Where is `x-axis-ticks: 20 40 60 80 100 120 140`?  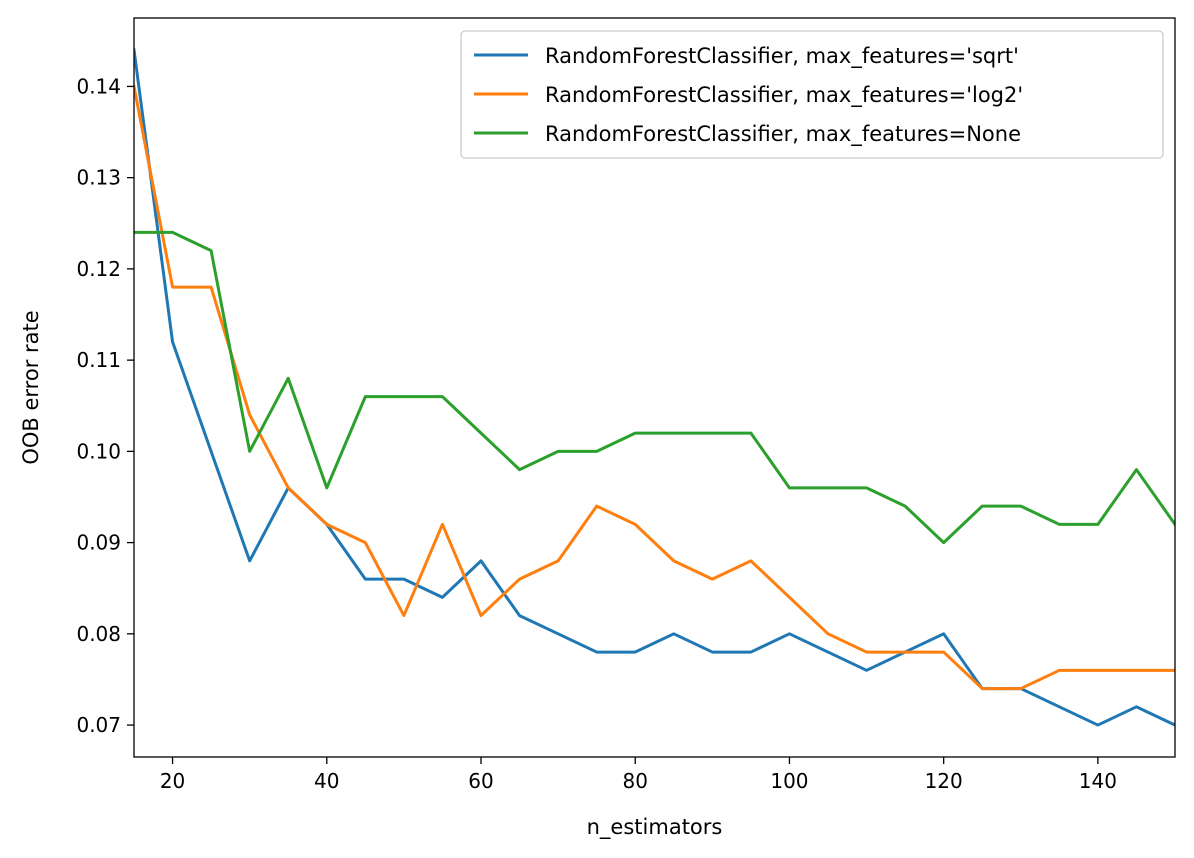
x-axis-ticks: 20 40 60 80 100 120 140 is located at coordinates (638, 775).